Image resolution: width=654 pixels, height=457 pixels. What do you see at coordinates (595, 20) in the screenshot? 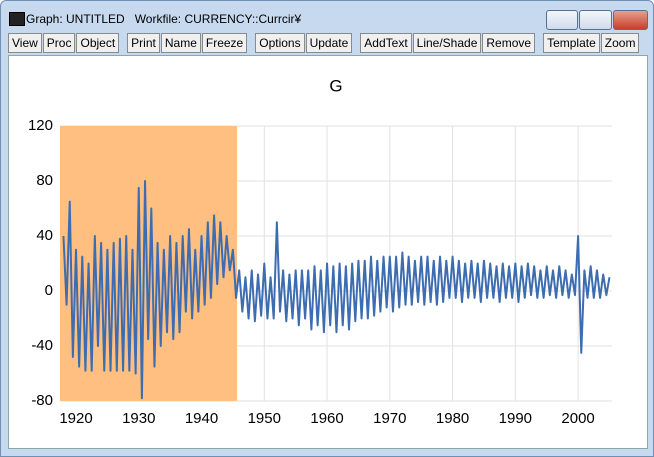
I see `maximize-button` at bounding box center [595, 20].